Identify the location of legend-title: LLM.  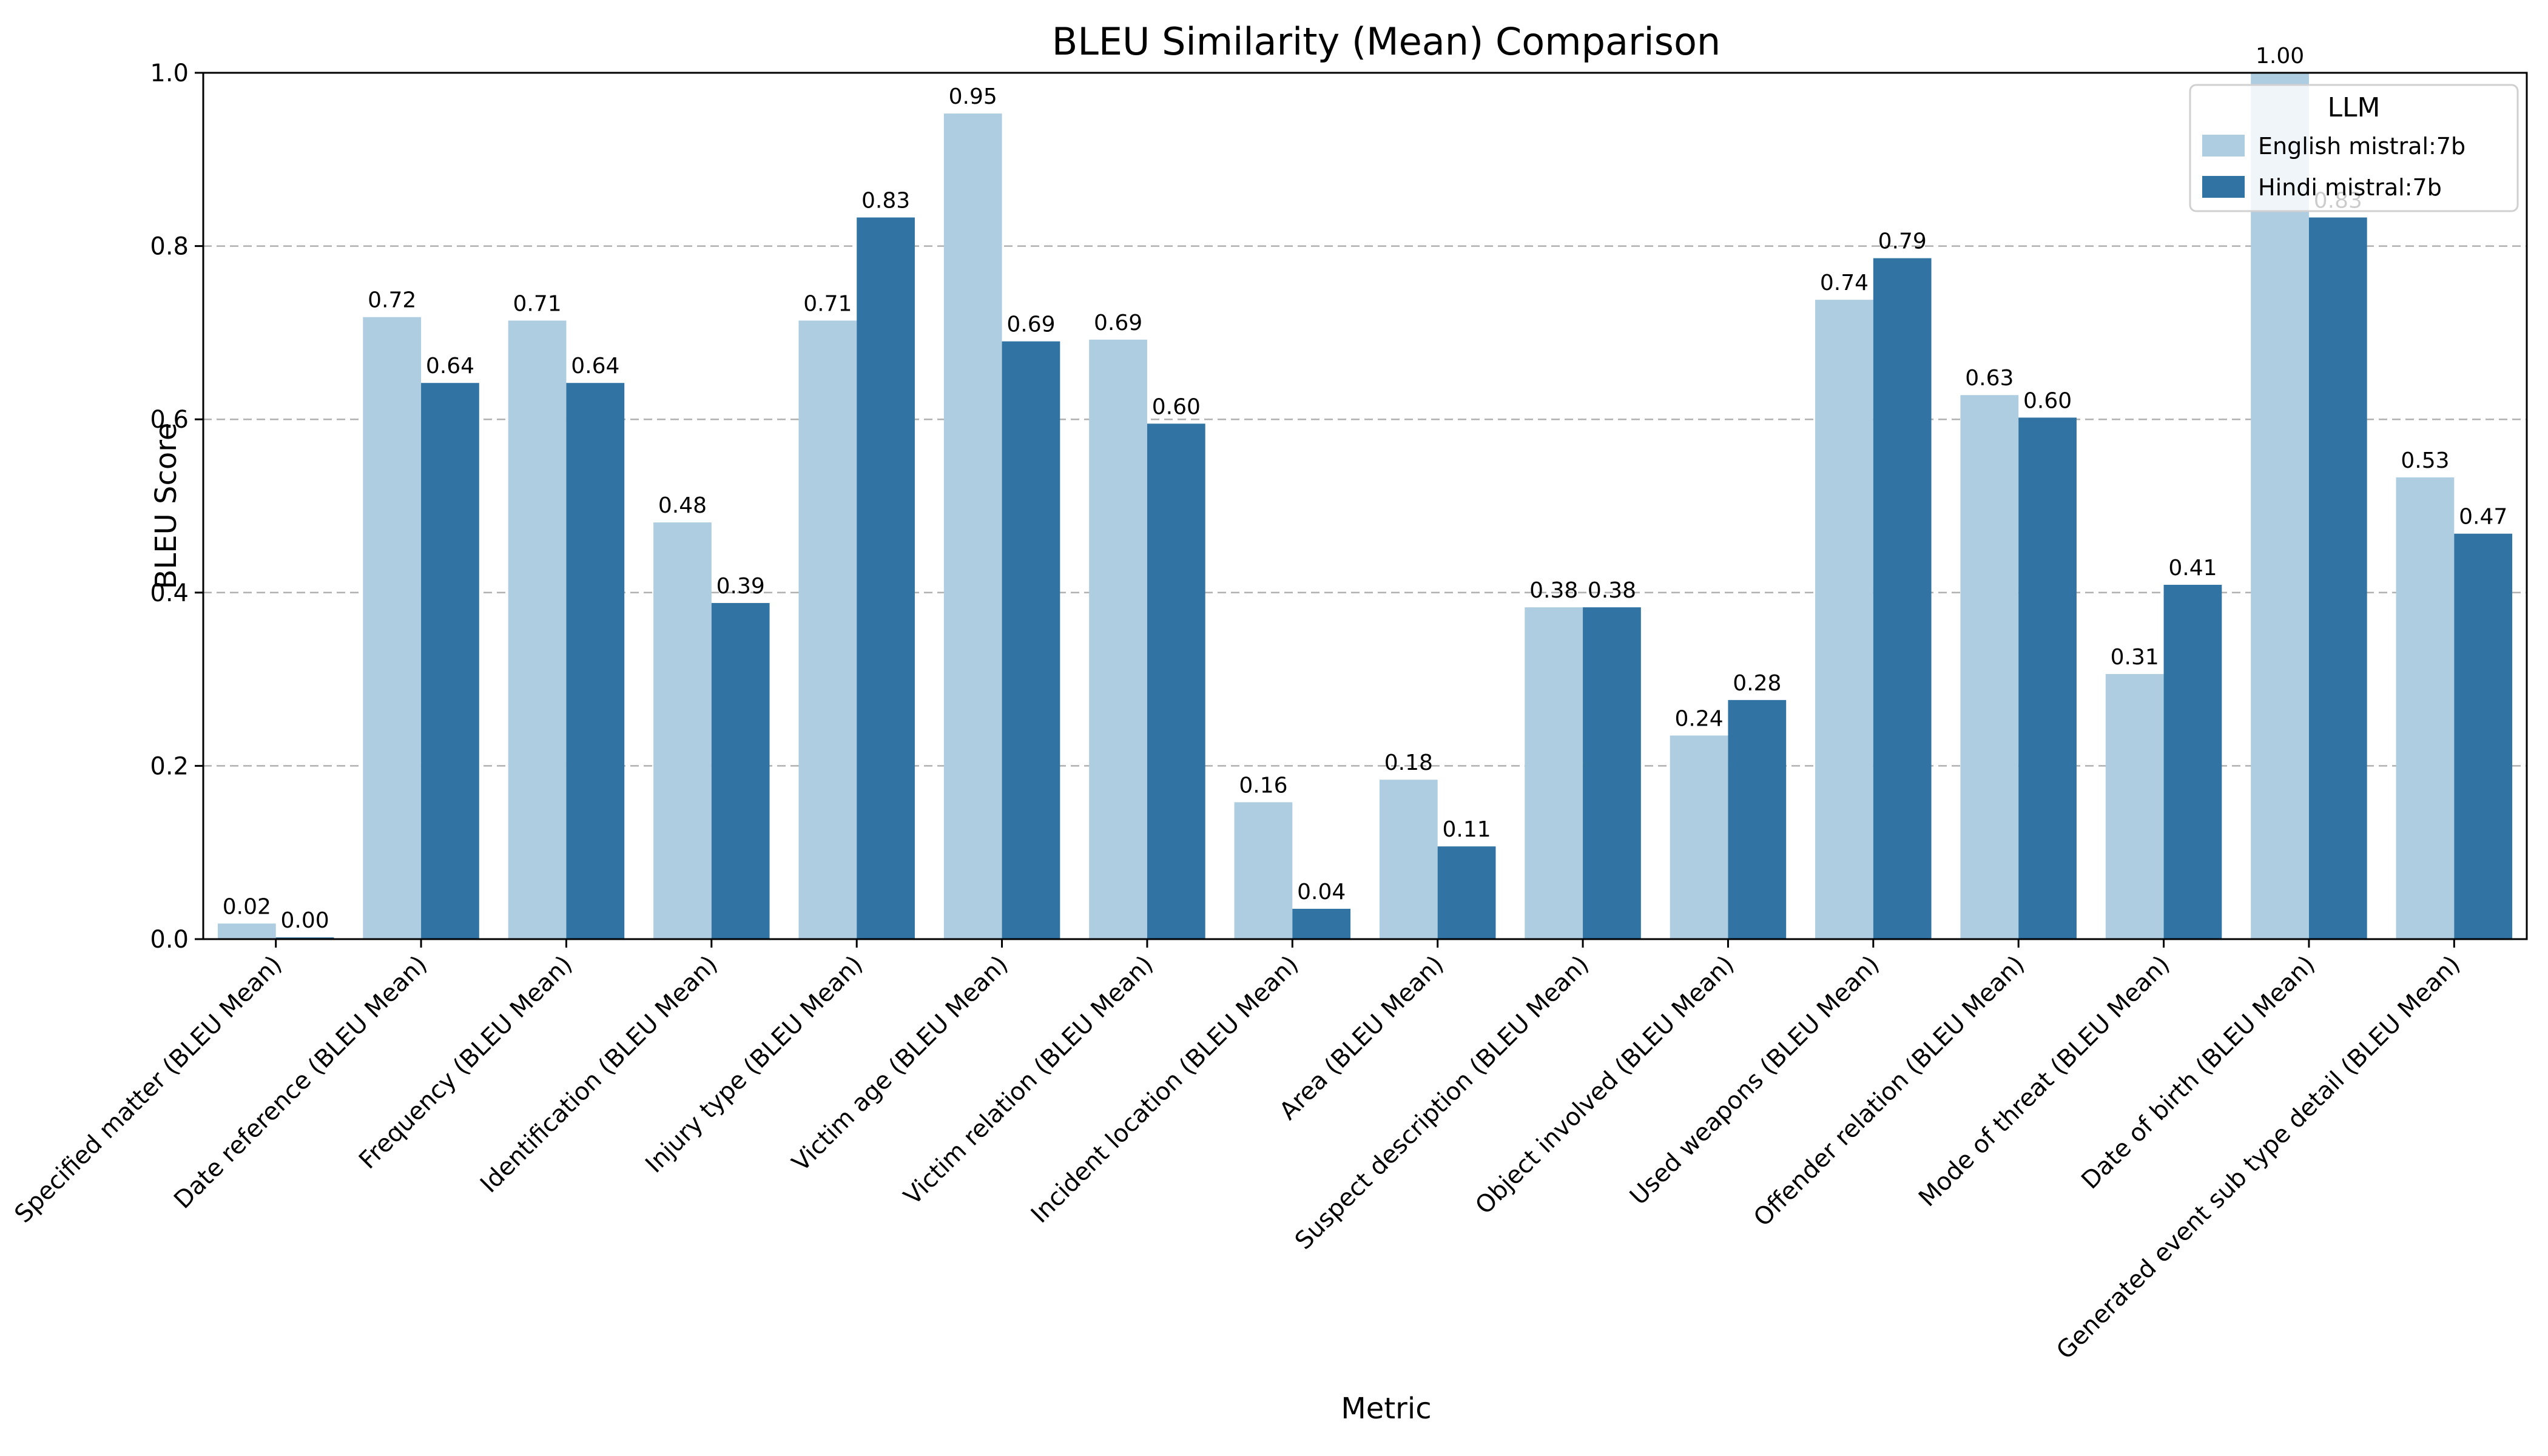
(2354, 107).